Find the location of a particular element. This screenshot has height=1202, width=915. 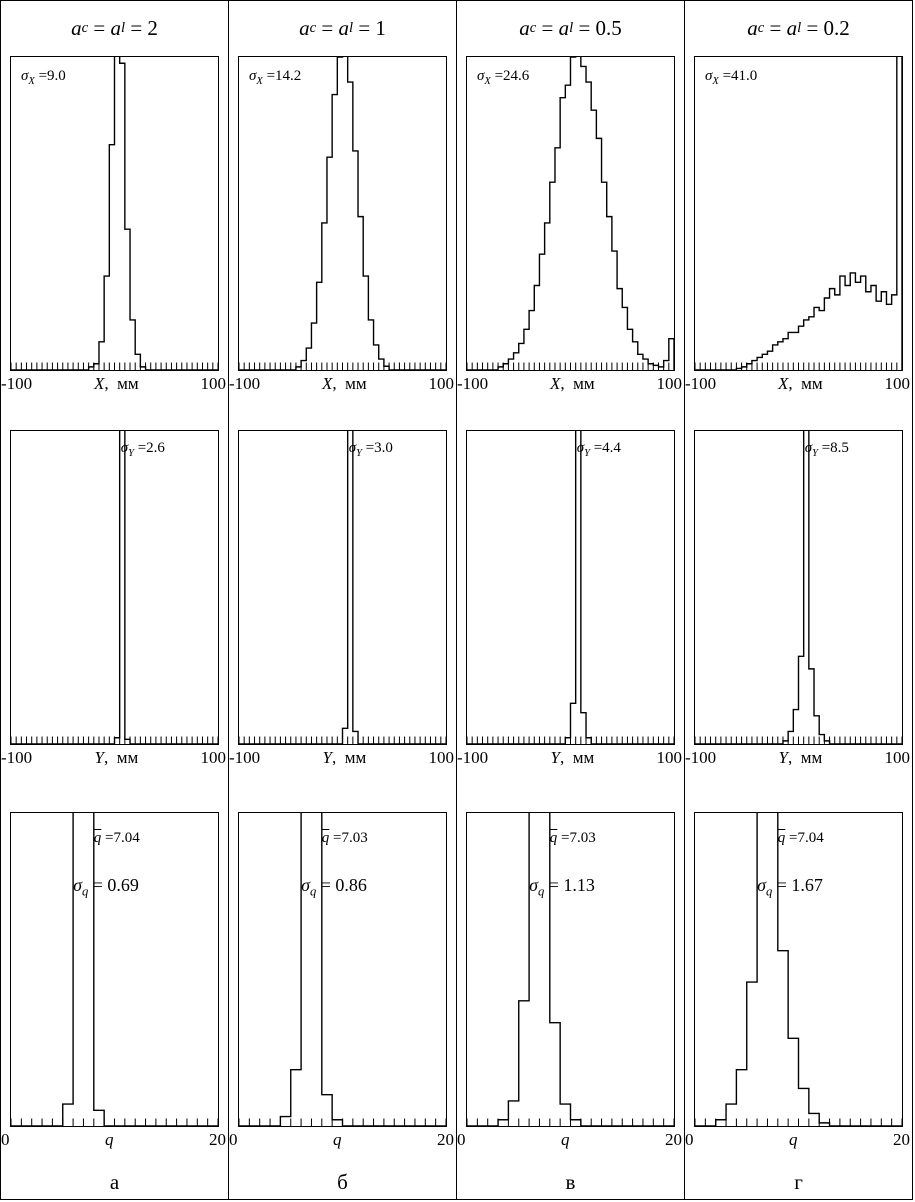

panel-y-histogram-3: σY =4.4 -100 Y, мм 100 is located at coordinates (570, 601).